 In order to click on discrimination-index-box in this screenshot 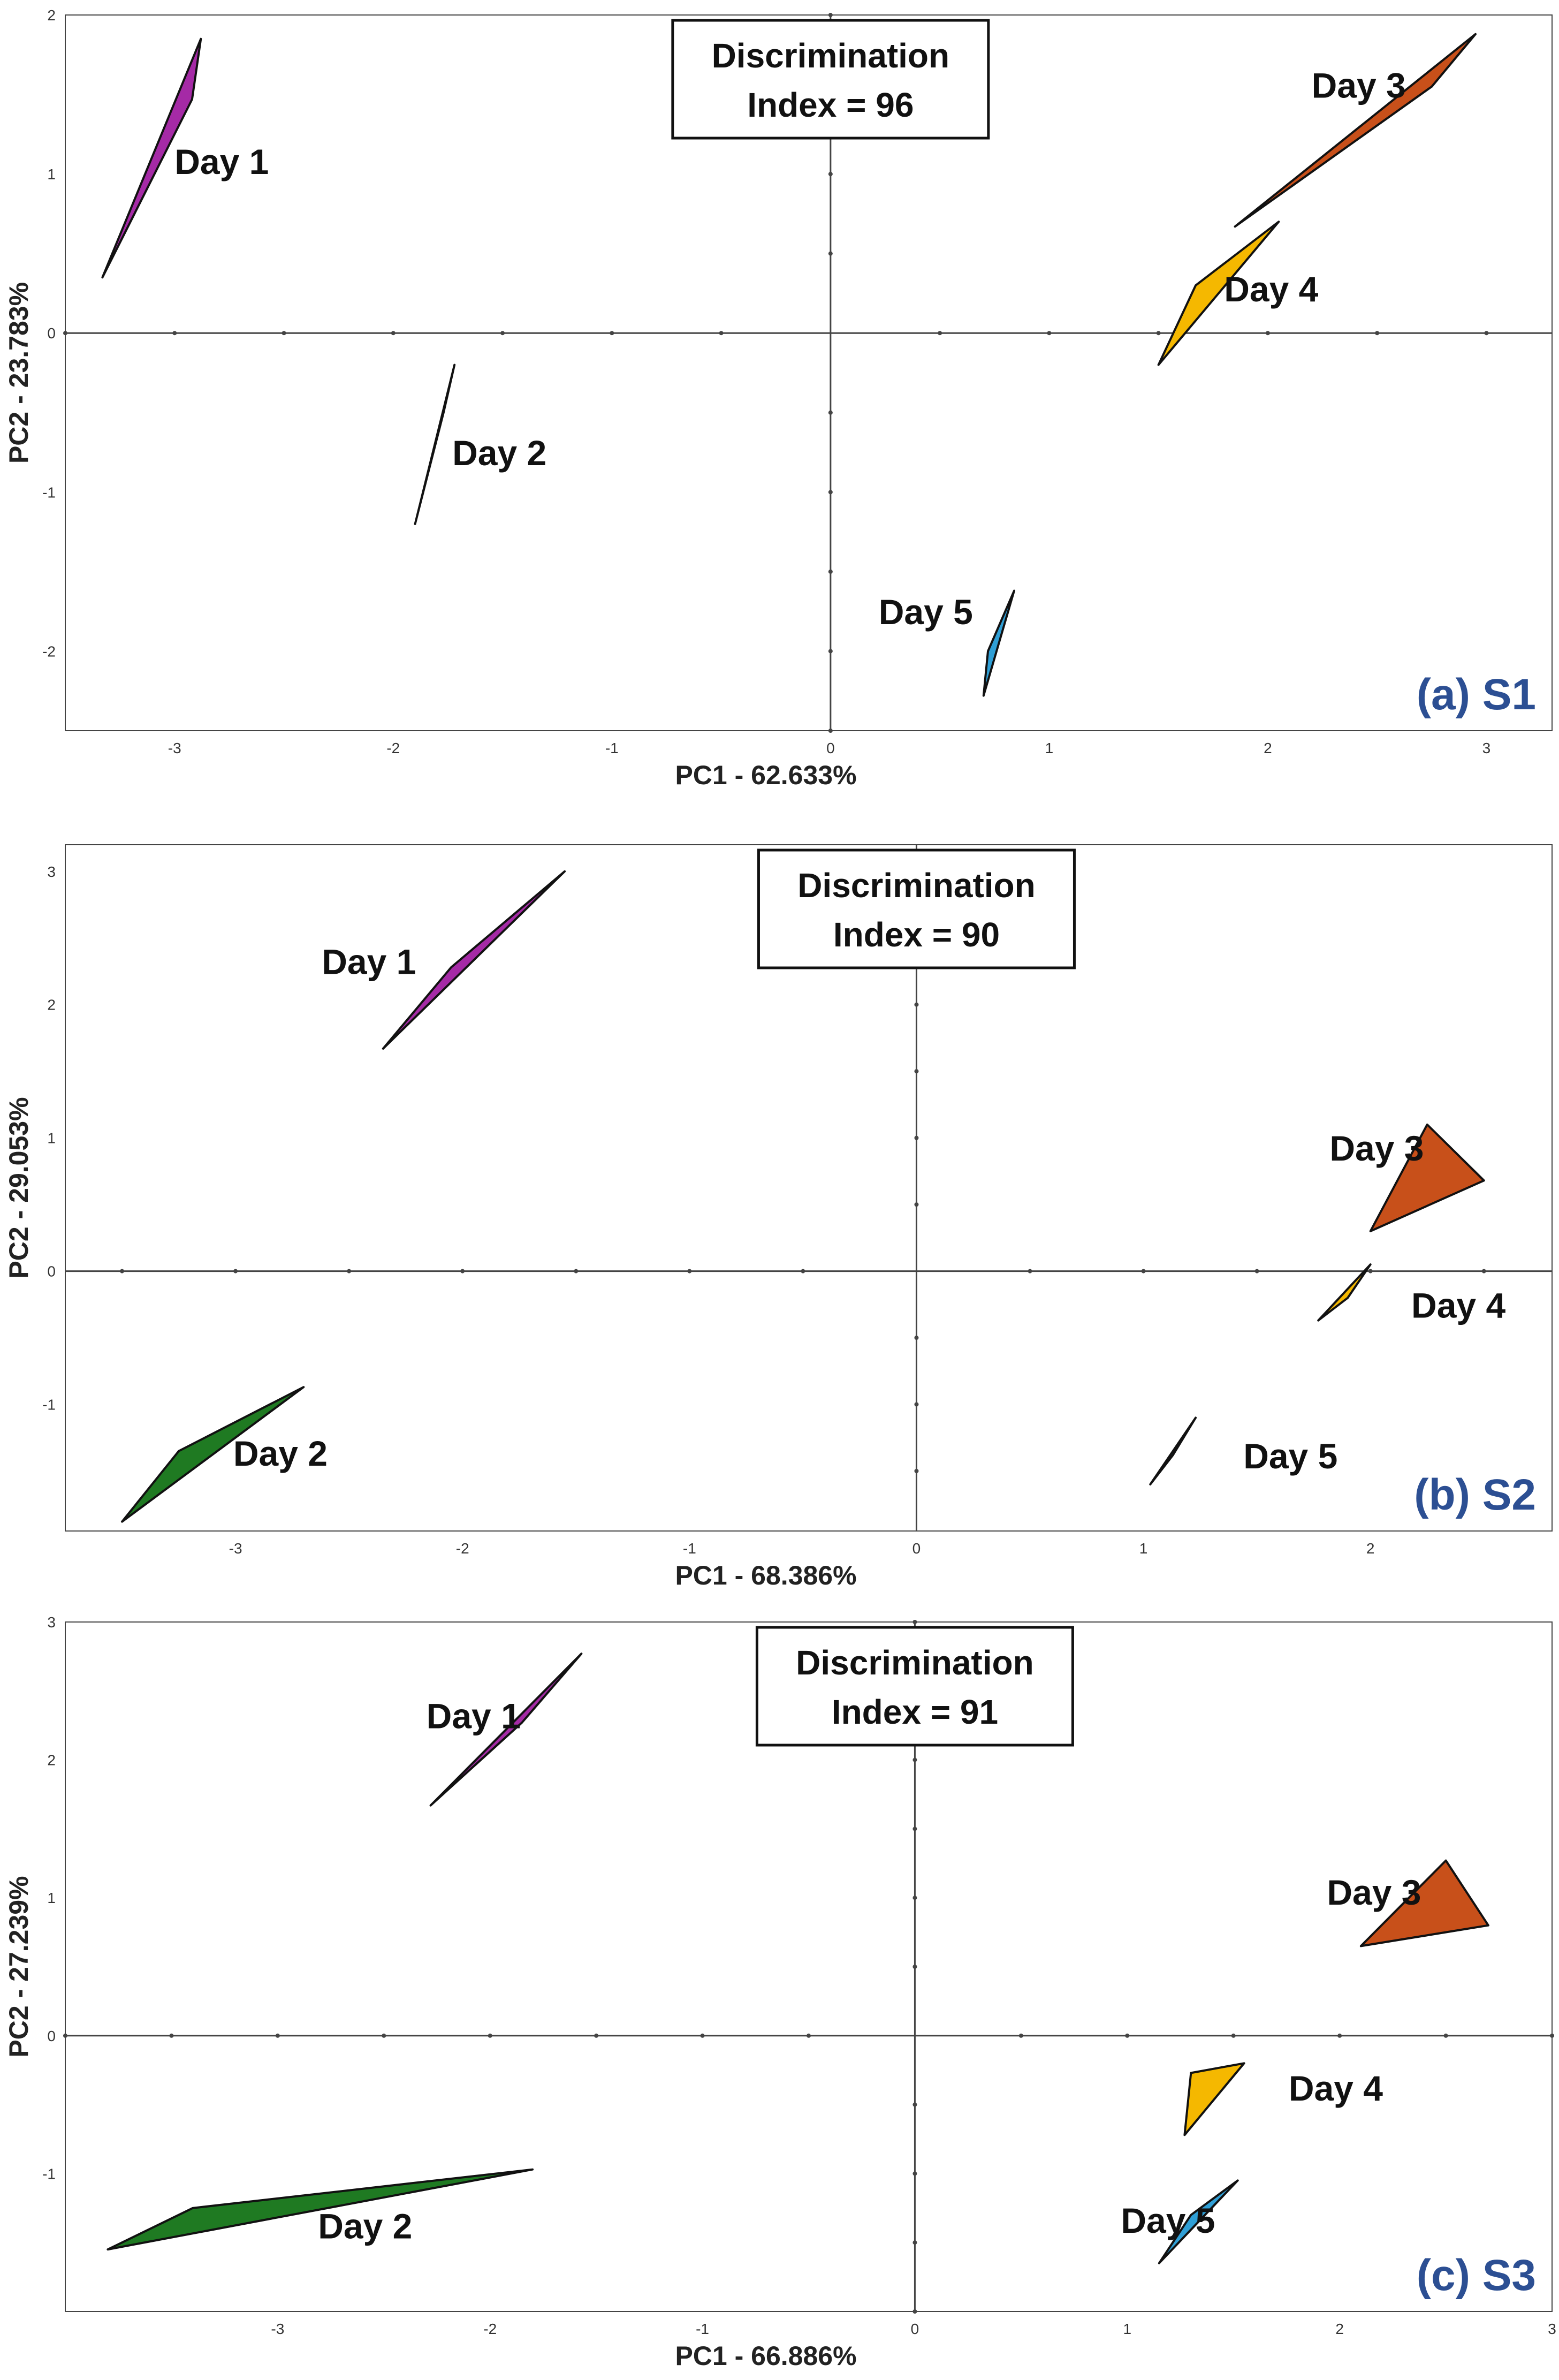, I will do `click(914, 1686)`.